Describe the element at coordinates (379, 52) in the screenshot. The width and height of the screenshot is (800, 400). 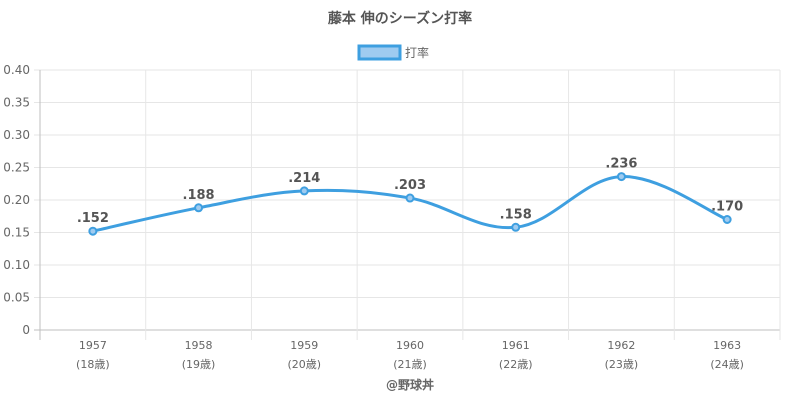
I see `legend-swatch` at that location.